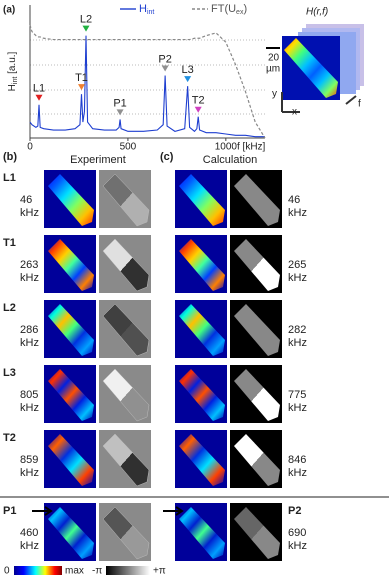 This screenshot has width=389, height=583. What do you see at coordinates (319, 102) in the screenshot?
I see `axis-arrows` at bounding box center [319, 102].